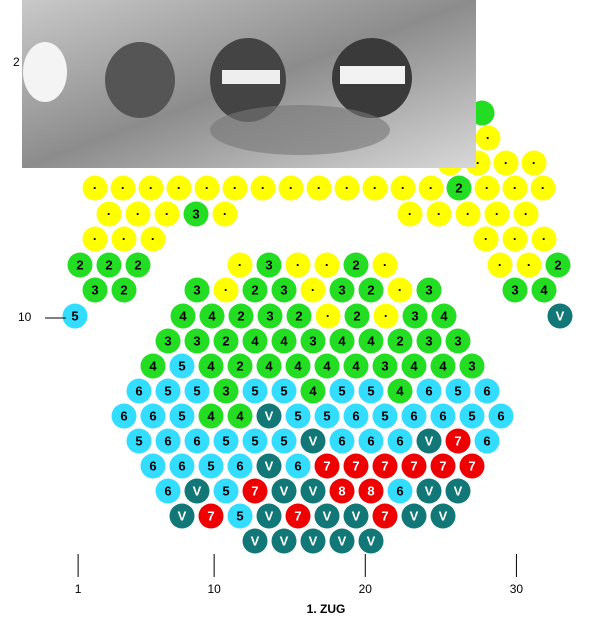 The height and width of the screenshot is (620, 592). I want to click on x-tick-label: 1, so click(78, 589).